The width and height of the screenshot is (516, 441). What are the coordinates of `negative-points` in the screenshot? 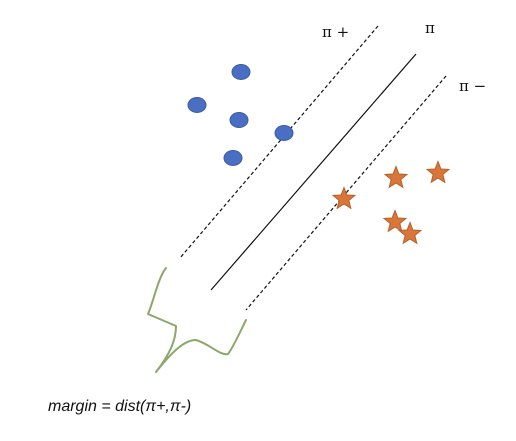 It's located at (391, 202).